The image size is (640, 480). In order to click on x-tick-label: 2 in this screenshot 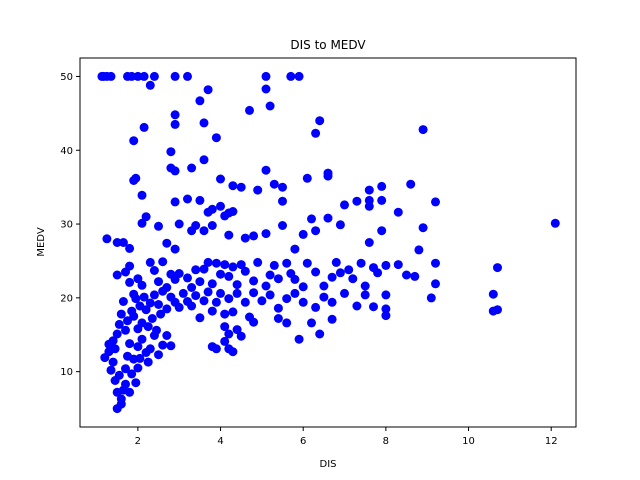, I will do `click(138, 441)`.